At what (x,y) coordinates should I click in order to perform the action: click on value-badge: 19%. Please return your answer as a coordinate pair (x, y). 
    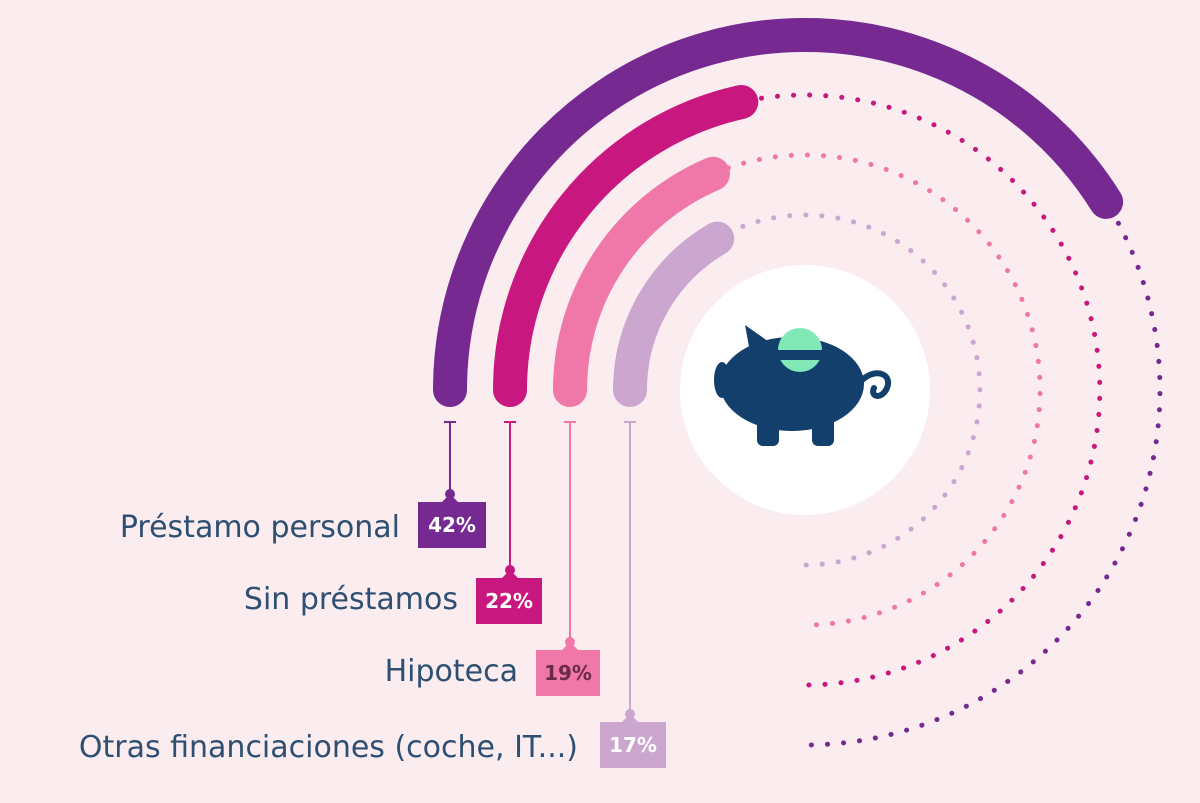
    Looking at the image, I should click on (568, 673).